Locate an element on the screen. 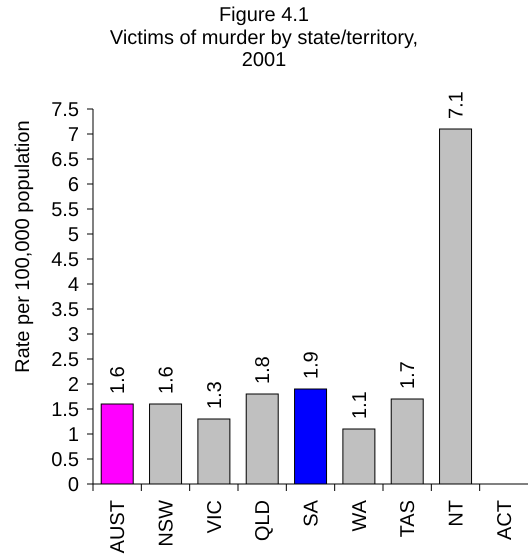  y-tick-label: 2.5 is located at coordinates (65, 360).